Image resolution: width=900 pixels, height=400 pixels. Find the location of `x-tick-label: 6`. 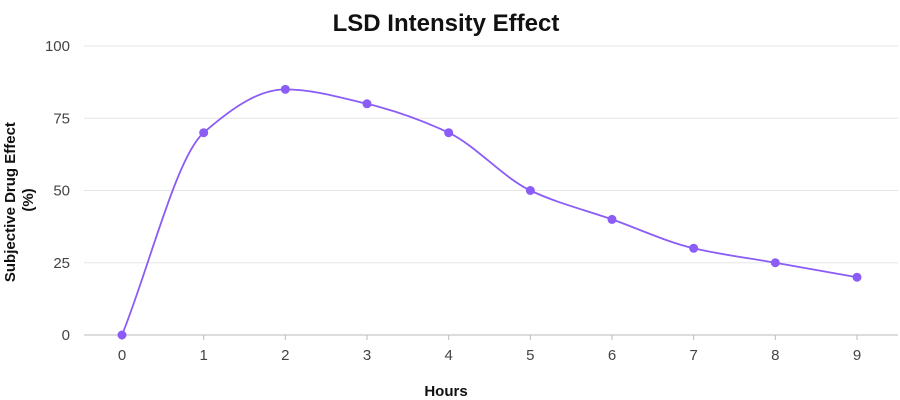

x-tick-label: 6 is located at coordinates (612, 355).